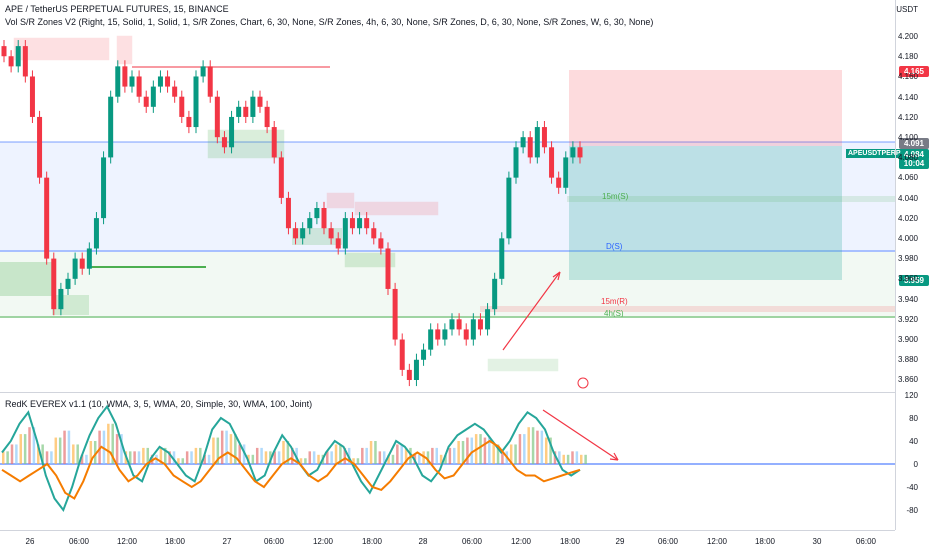 Image resolution: width=932 pixels, height=550 pixels. What do you see at coordinates (907, 218) in the screenshot?
I see `price-axis-label: 4.020` at bounding box center [907, 218].